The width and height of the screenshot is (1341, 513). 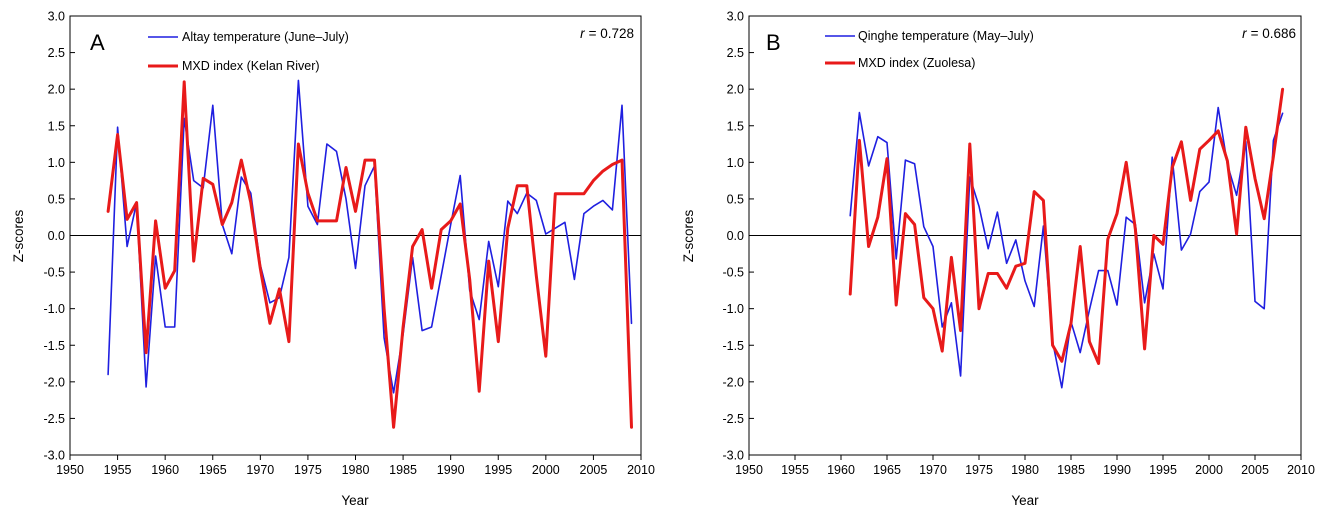 I want to click on panel-a-ylabel: Z-scores, so click(x=18, y=236).